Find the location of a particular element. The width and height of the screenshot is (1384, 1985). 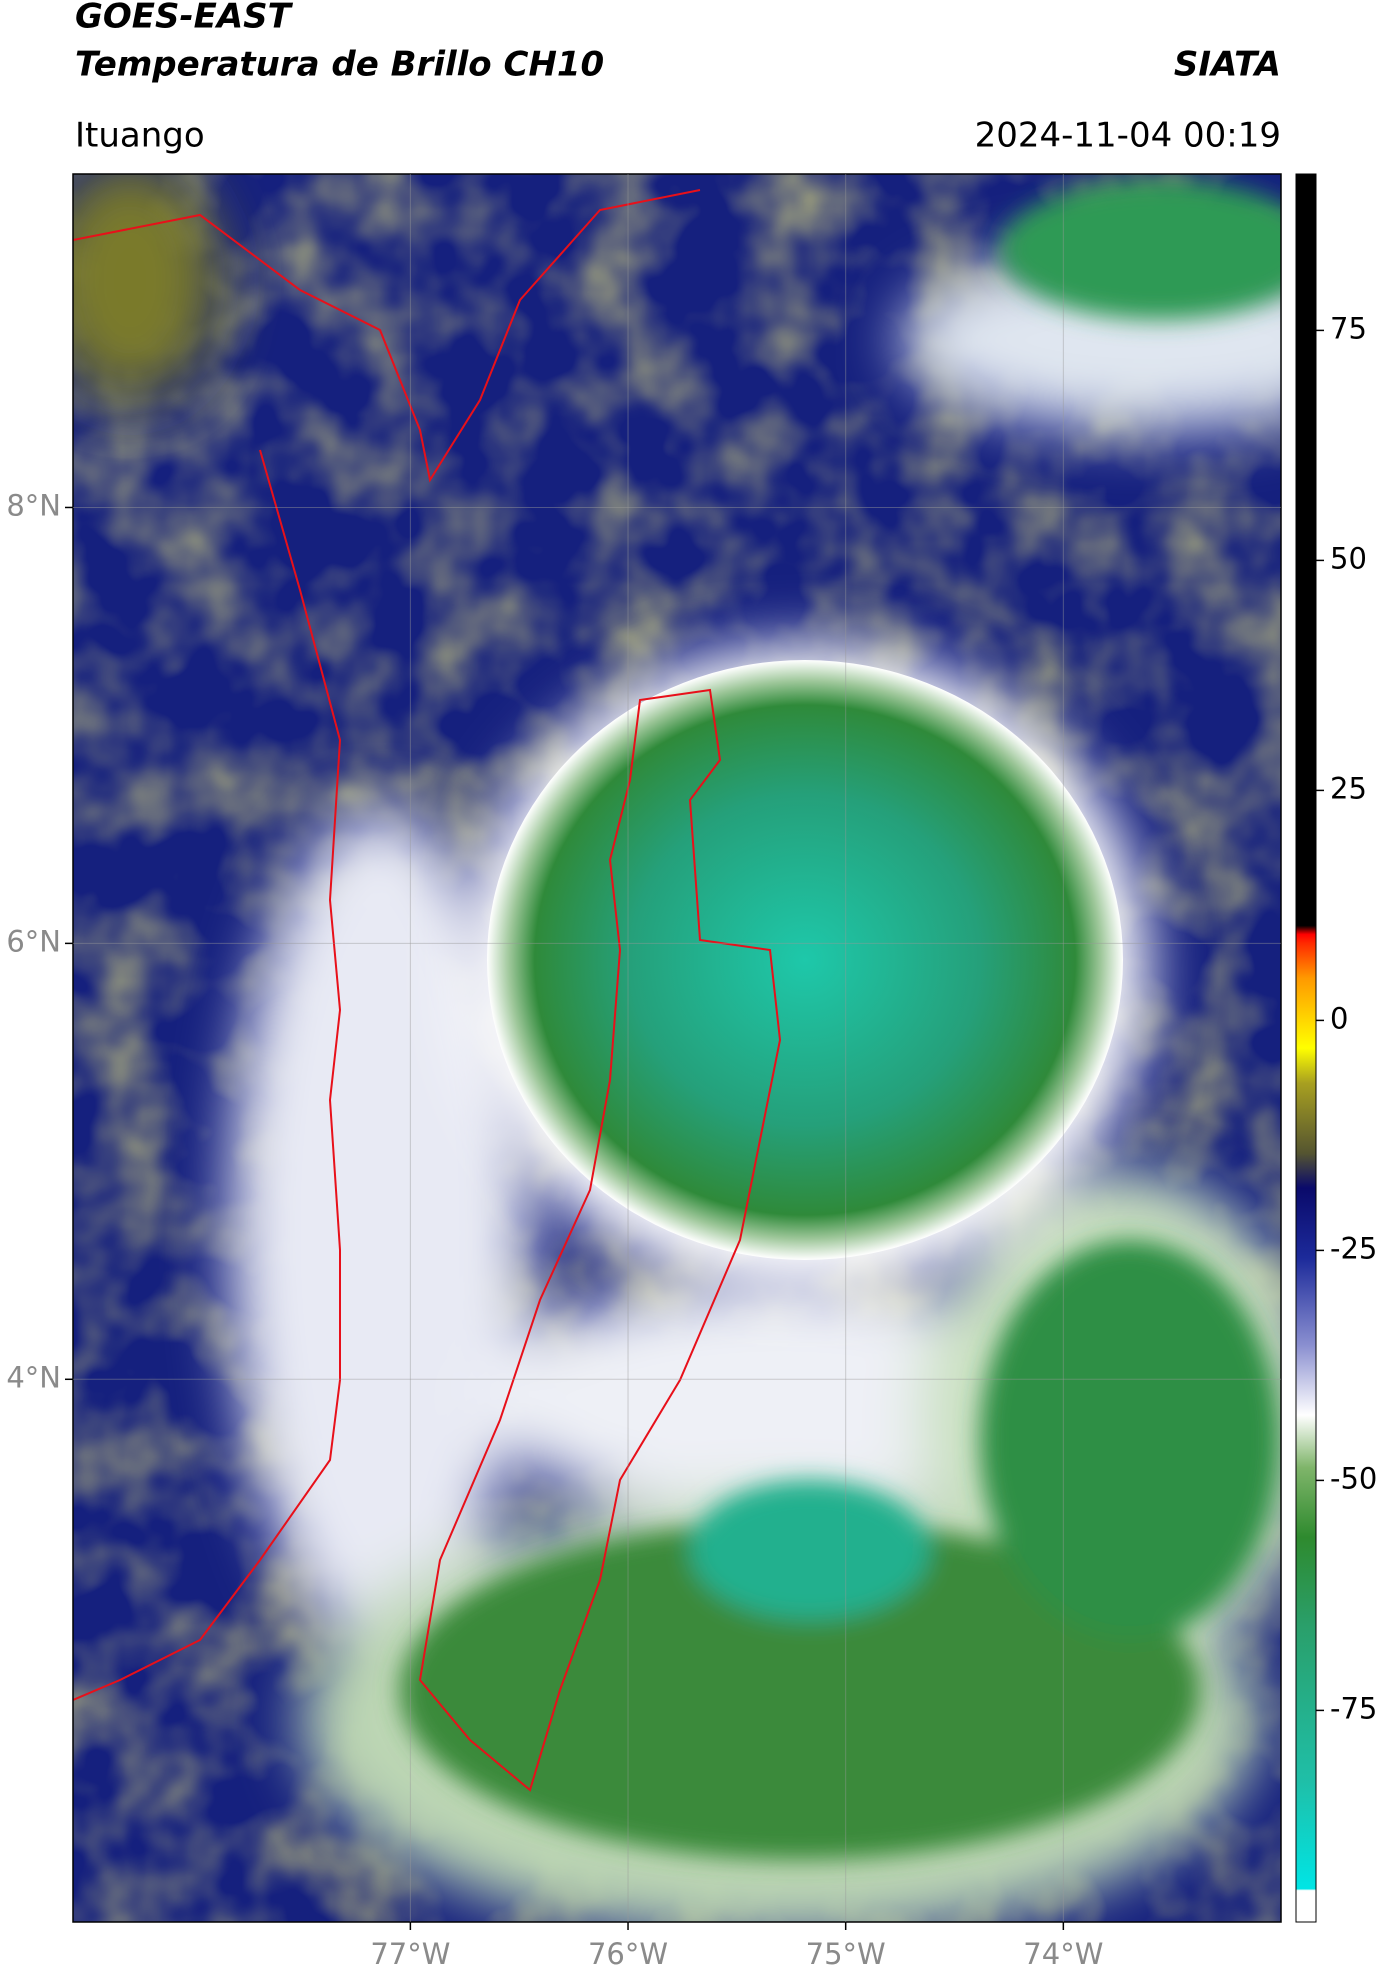

x-tick-label: 76°W is located at coordinates (628, 1954).